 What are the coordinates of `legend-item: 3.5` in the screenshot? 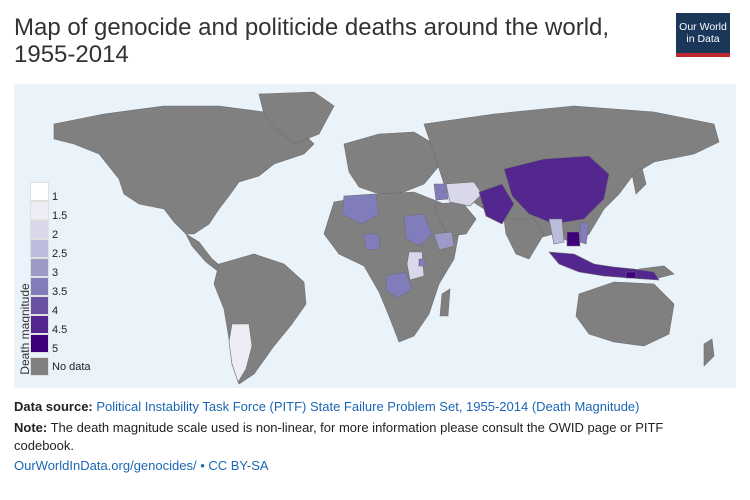 It's located at (65, 287).